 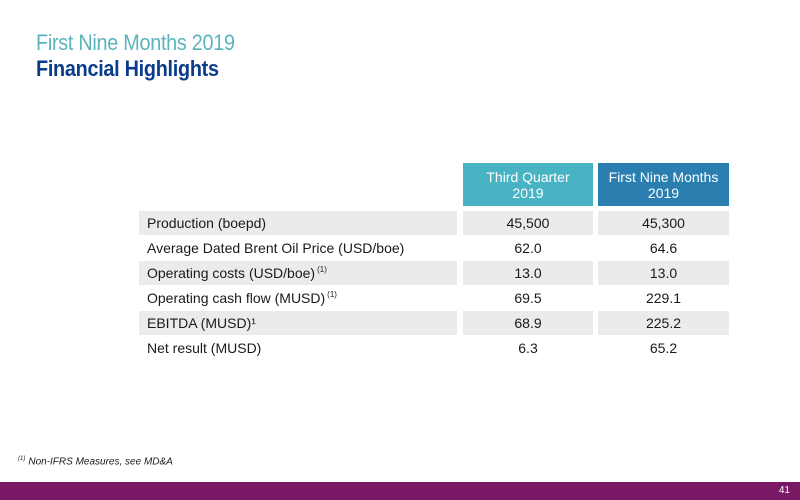 What do you see at coordinates (663, 298) in the screenshot?
I see `cell-first-nine-months: 229.1` at bounding box center [663, 298].